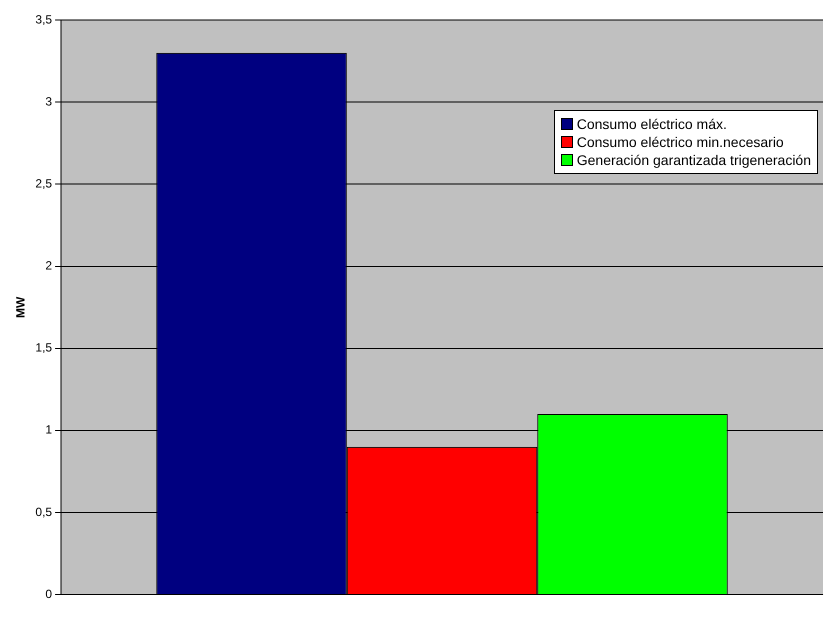 The height and width of the screenshot is (633, 833). Describe the element at coordinates (21, 307) in the screenshot. I see `y-axis-title: MW` at that location.